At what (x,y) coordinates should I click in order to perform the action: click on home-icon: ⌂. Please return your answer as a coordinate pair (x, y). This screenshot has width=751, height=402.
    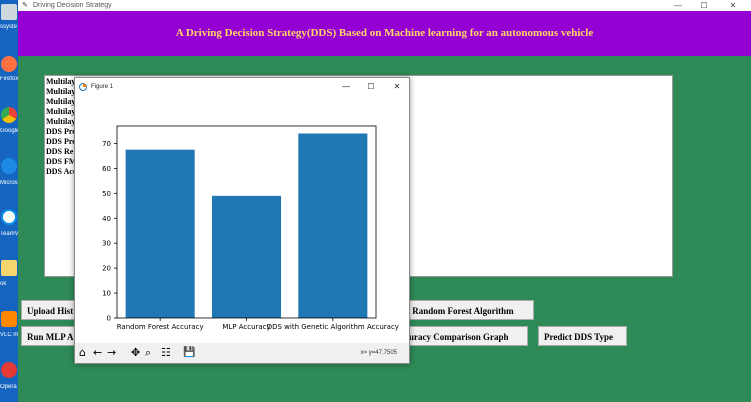
    Looking at the image, I should click on (82, 352).